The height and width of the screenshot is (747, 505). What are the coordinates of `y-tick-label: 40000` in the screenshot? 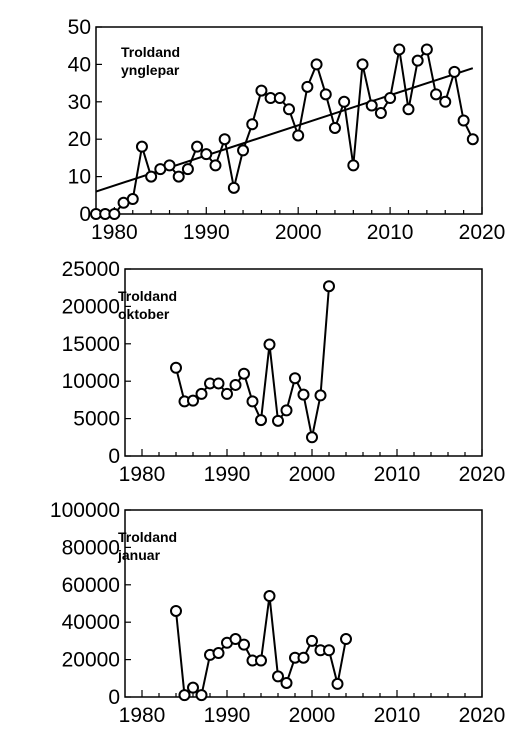 It's located at (91, 622).